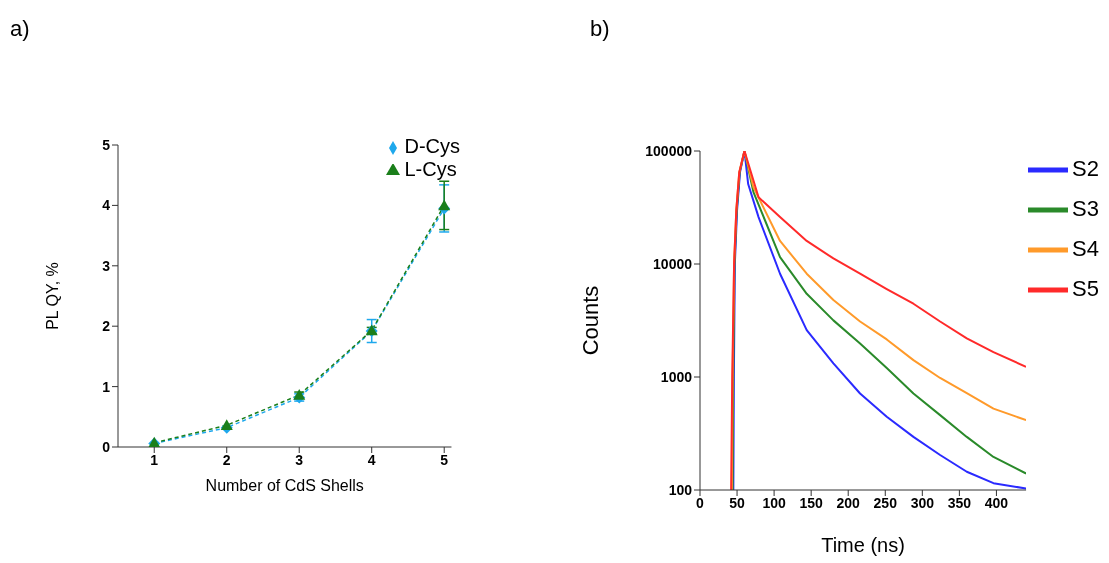 Image resolution: width=1109 pixels, height=563 pixels. What do you see at coordinates (848, 502) in the screenshot?
I see `x-tick-label: 200` at bounding box center [848, 502].